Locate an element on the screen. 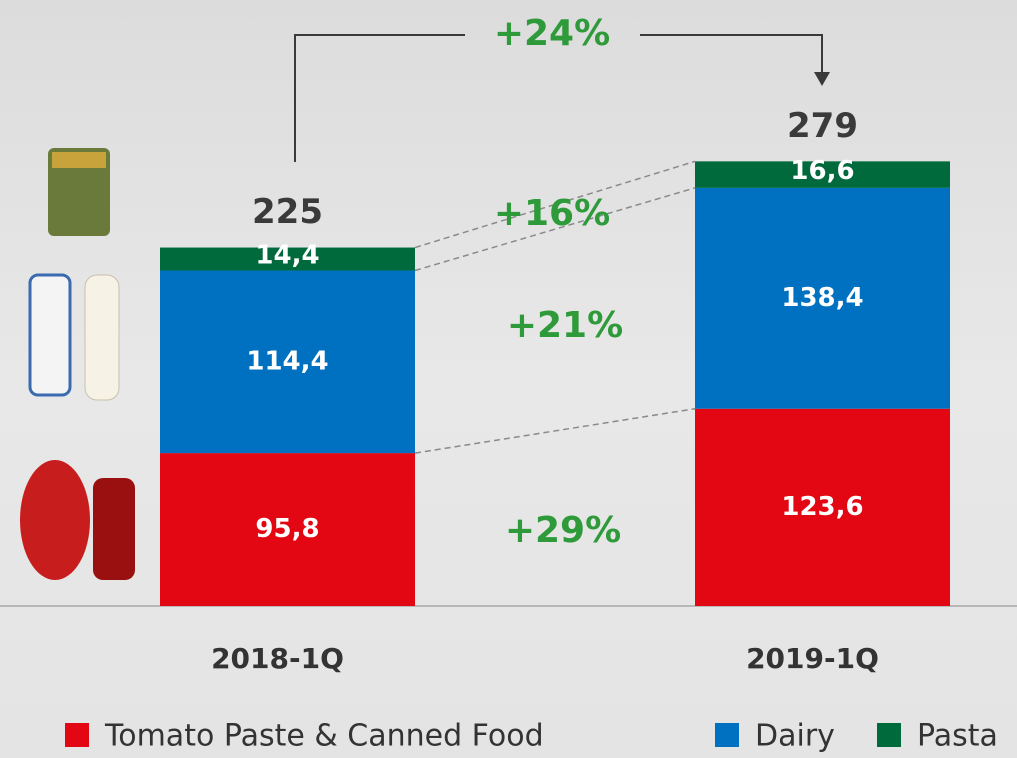 The width and height of the screenshot is (1017, 758). legend-label: Tomato Paste & Canned Food is located at coordinates (324, 736).